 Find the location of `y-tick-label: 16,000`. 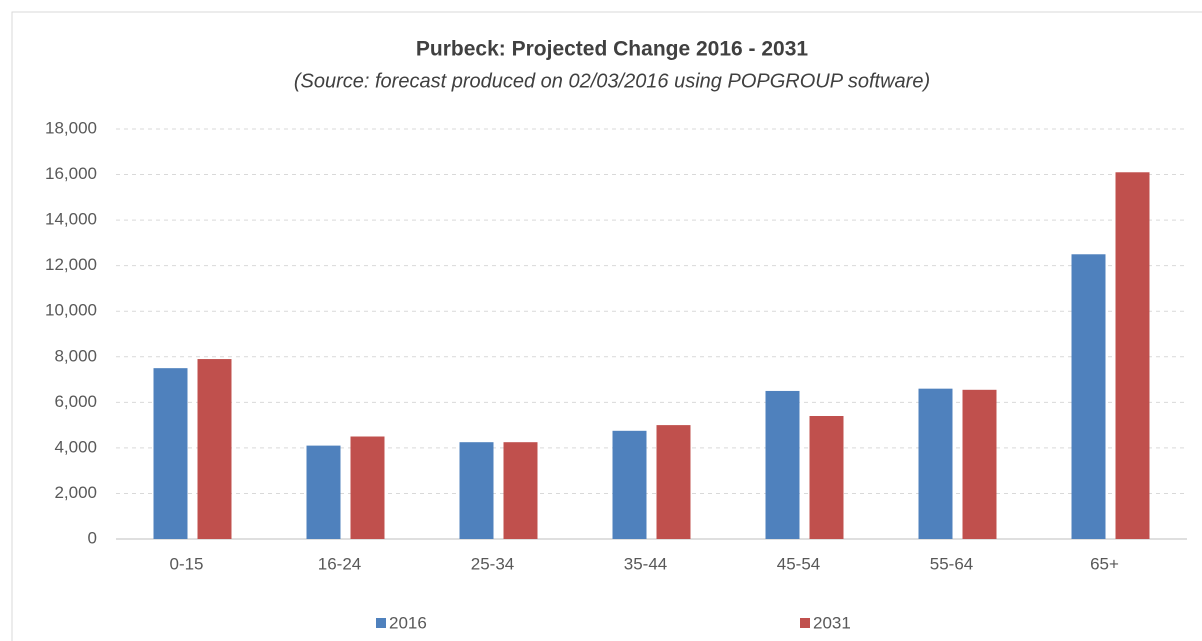

y-tick-label: 16,000 is located at coordinates (71, 173).